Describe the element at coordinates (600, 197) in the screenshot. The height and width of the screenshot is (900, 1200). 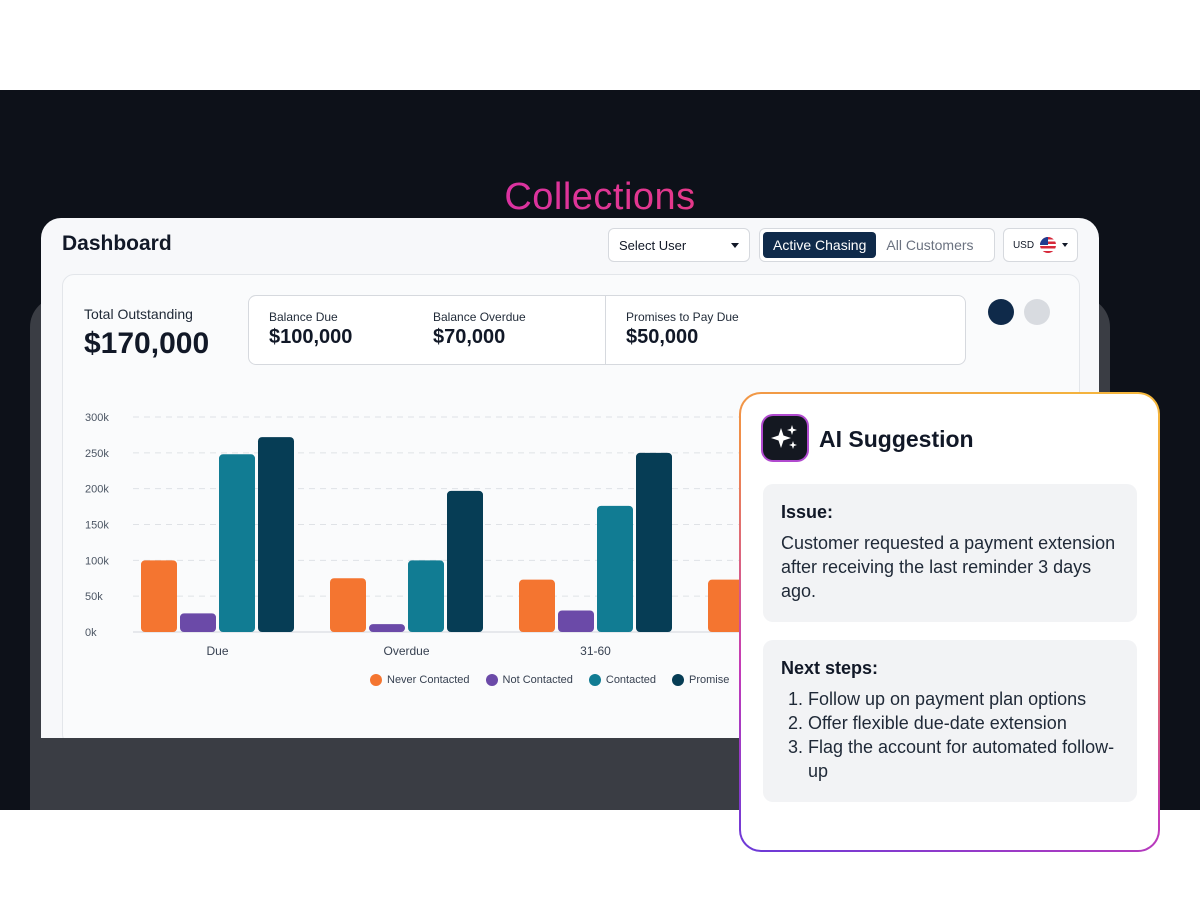
I see `hero-title: Collections` at that location.